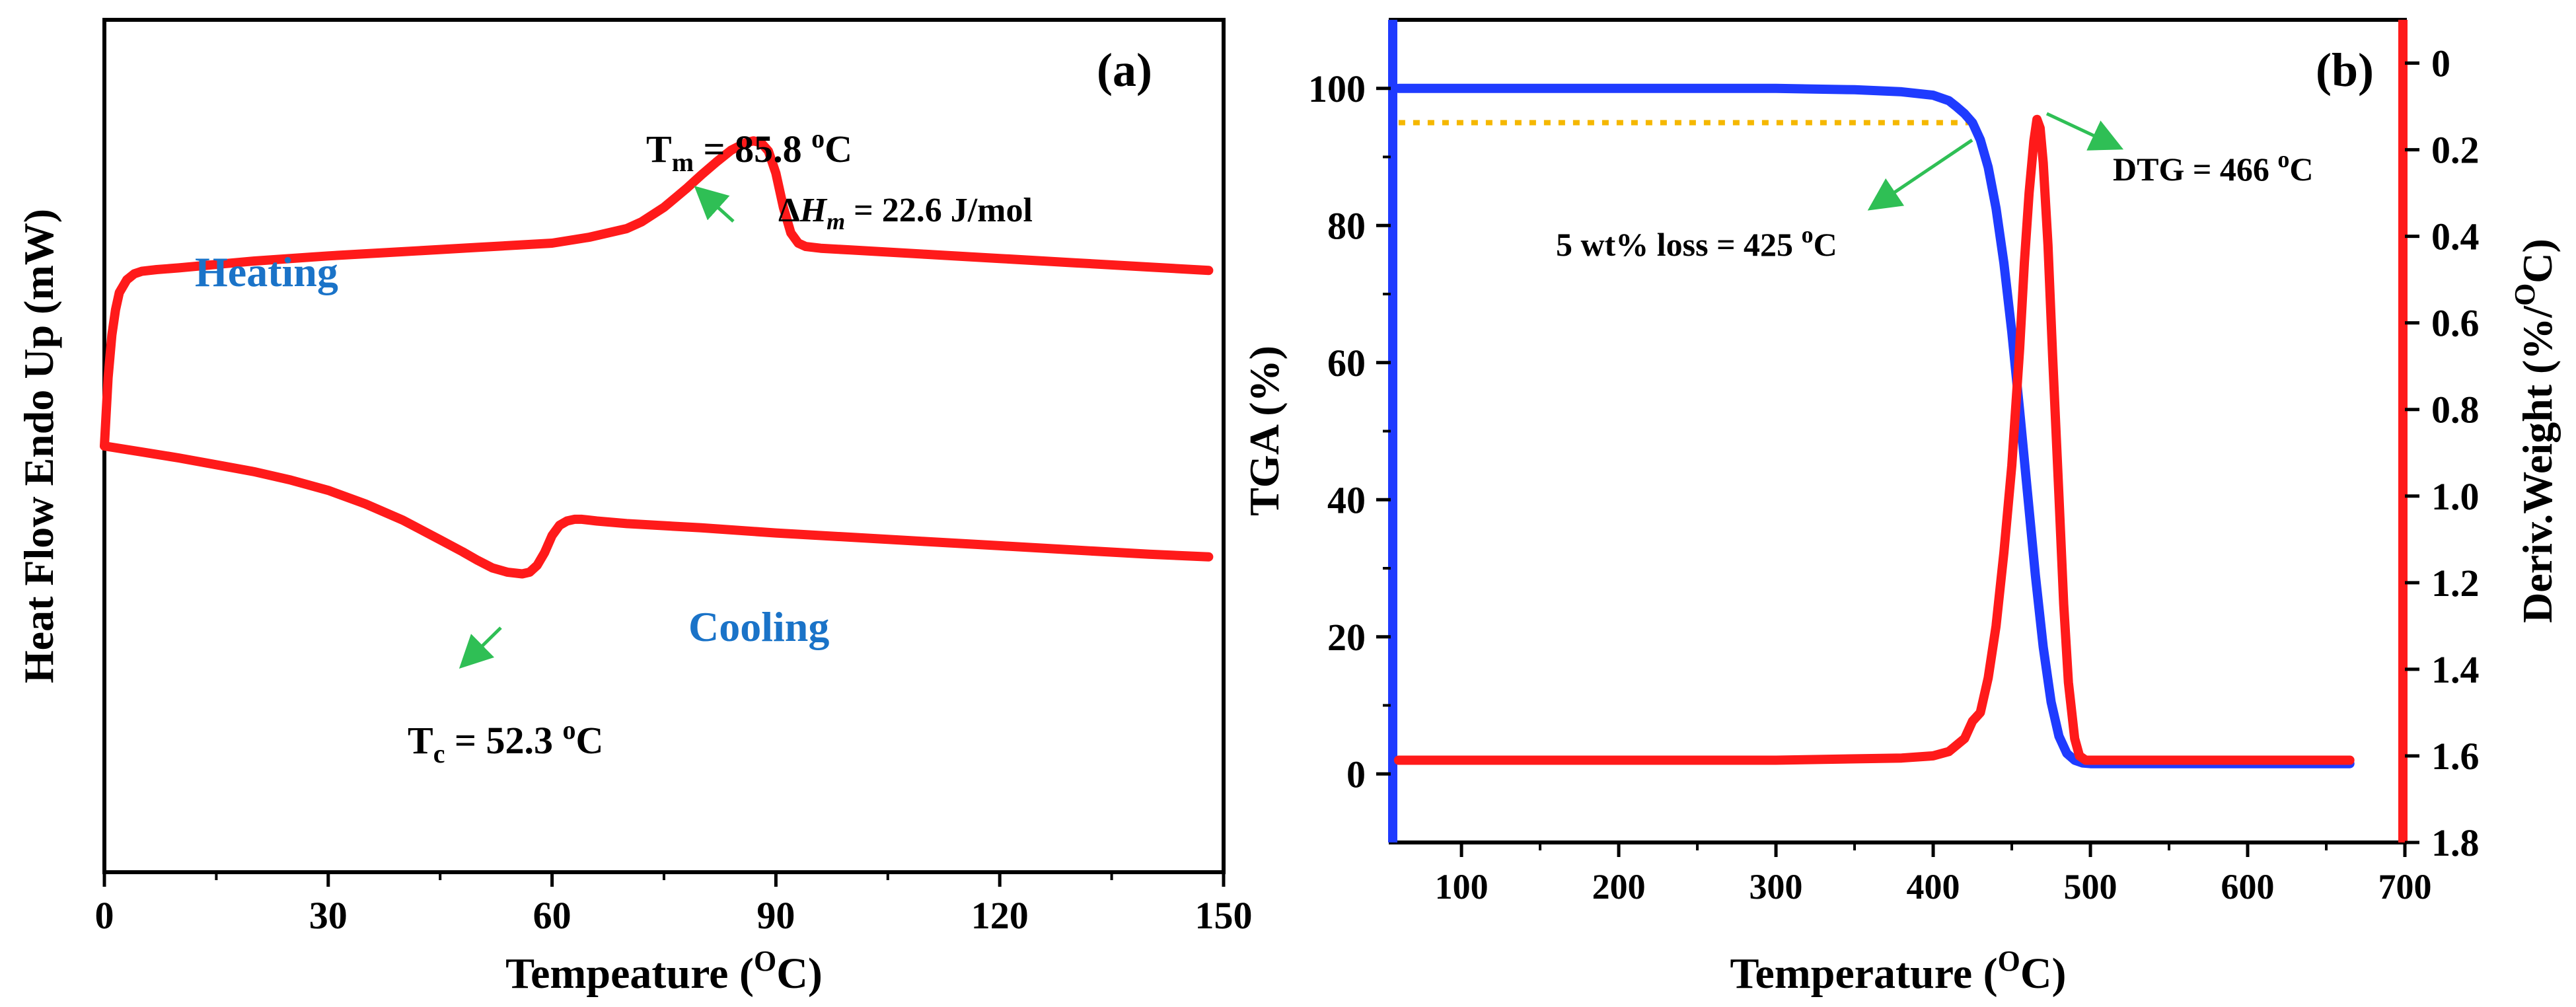 The height and width of the screenshot is (1007, 2576). What do you see at coordinates (328, 915) in the screenshot?
I see `panel-a-x-tick-label: 30` at bounding box center [328, 915].